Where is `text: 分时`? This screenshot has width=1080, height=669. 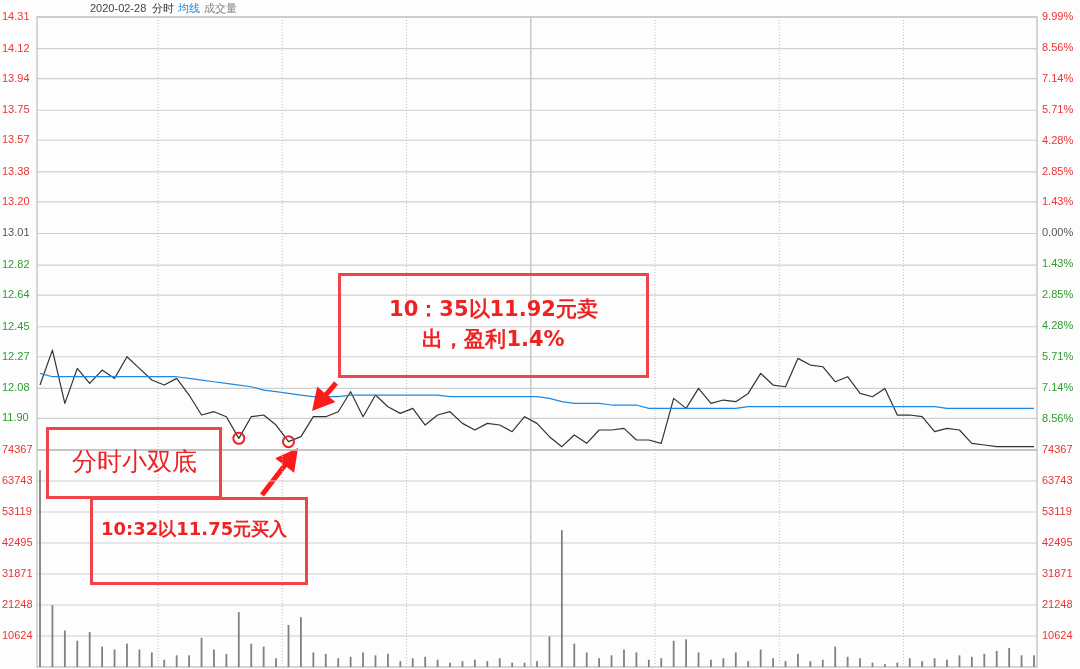
text: 分时 is located at coordinates (163, 7).